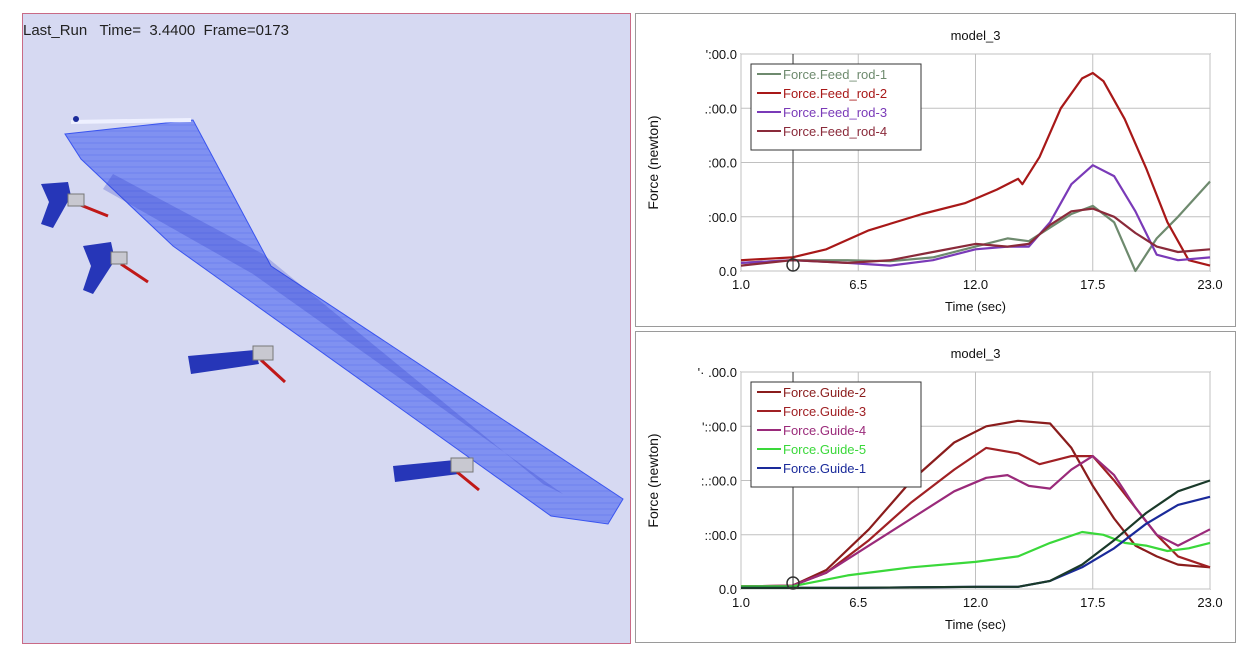  Describe the element at coordinates (835, 131) in the screenshot. I see `legend-entry: Force.Feed_rod-4` at that location.